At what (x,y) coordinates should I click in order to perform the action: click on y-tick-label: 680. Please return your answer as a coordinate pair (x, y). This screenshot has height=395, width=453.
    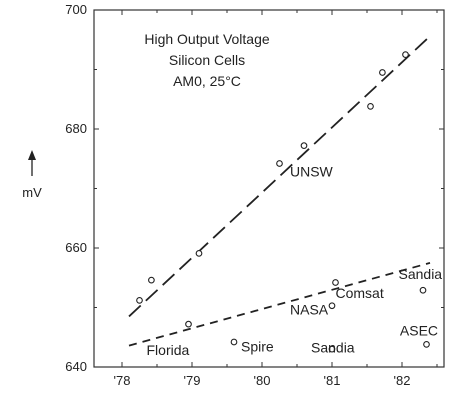
    Looking at the image, I should click on (76, 128).